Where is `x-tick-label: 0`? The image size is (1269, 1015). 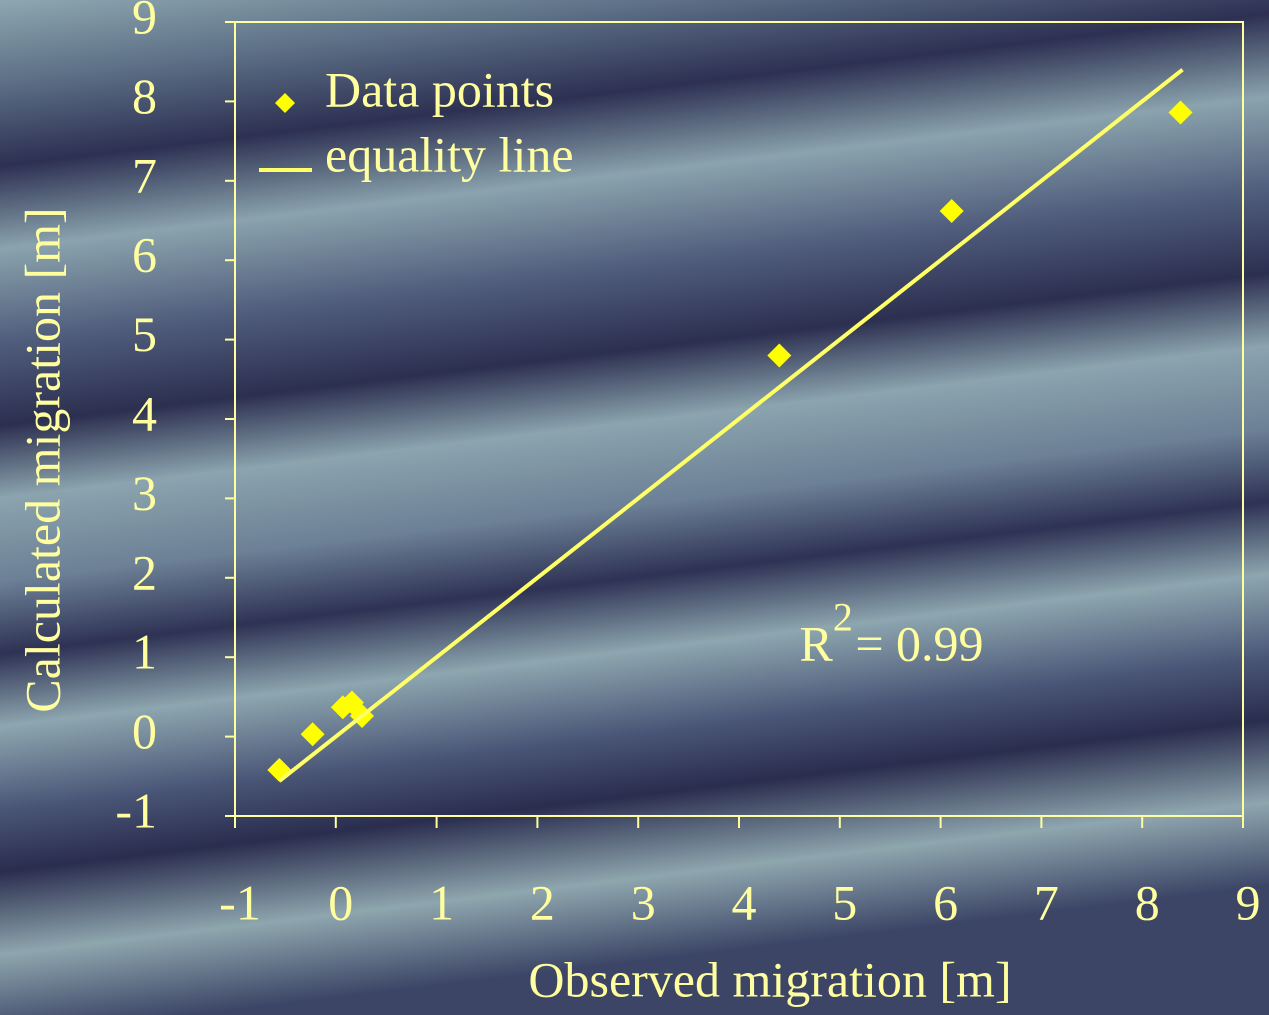 x-tick-label: 0 is located at coordinates (340, 902).